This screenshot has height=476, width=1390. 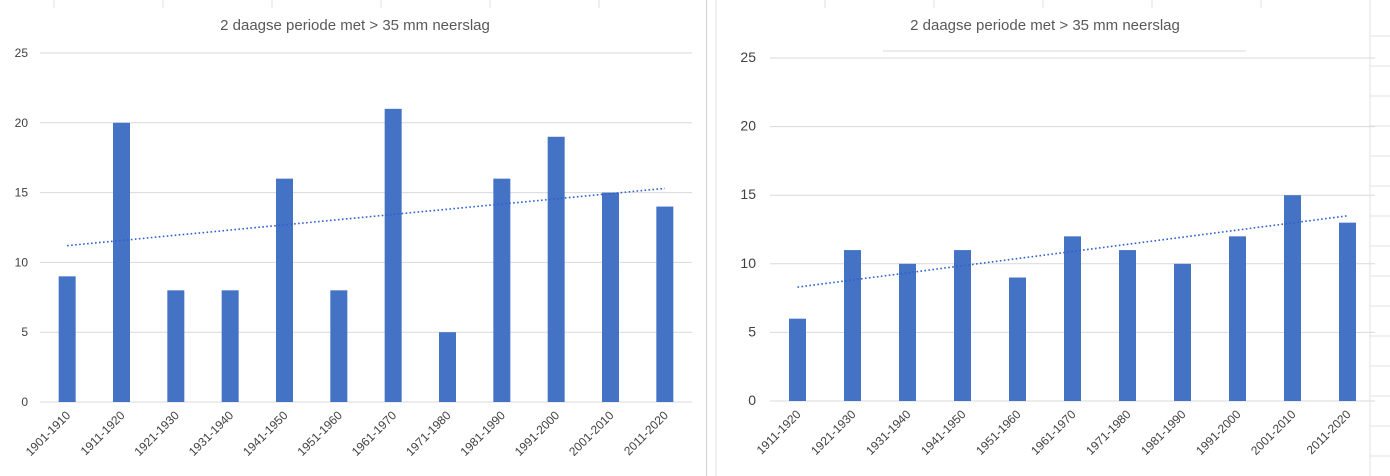 What do you see at coordinates (748, 228) in the screenshot?
I see `y-axis-right: 0 5 10 15 20 25` at bounding box center [748, 228].